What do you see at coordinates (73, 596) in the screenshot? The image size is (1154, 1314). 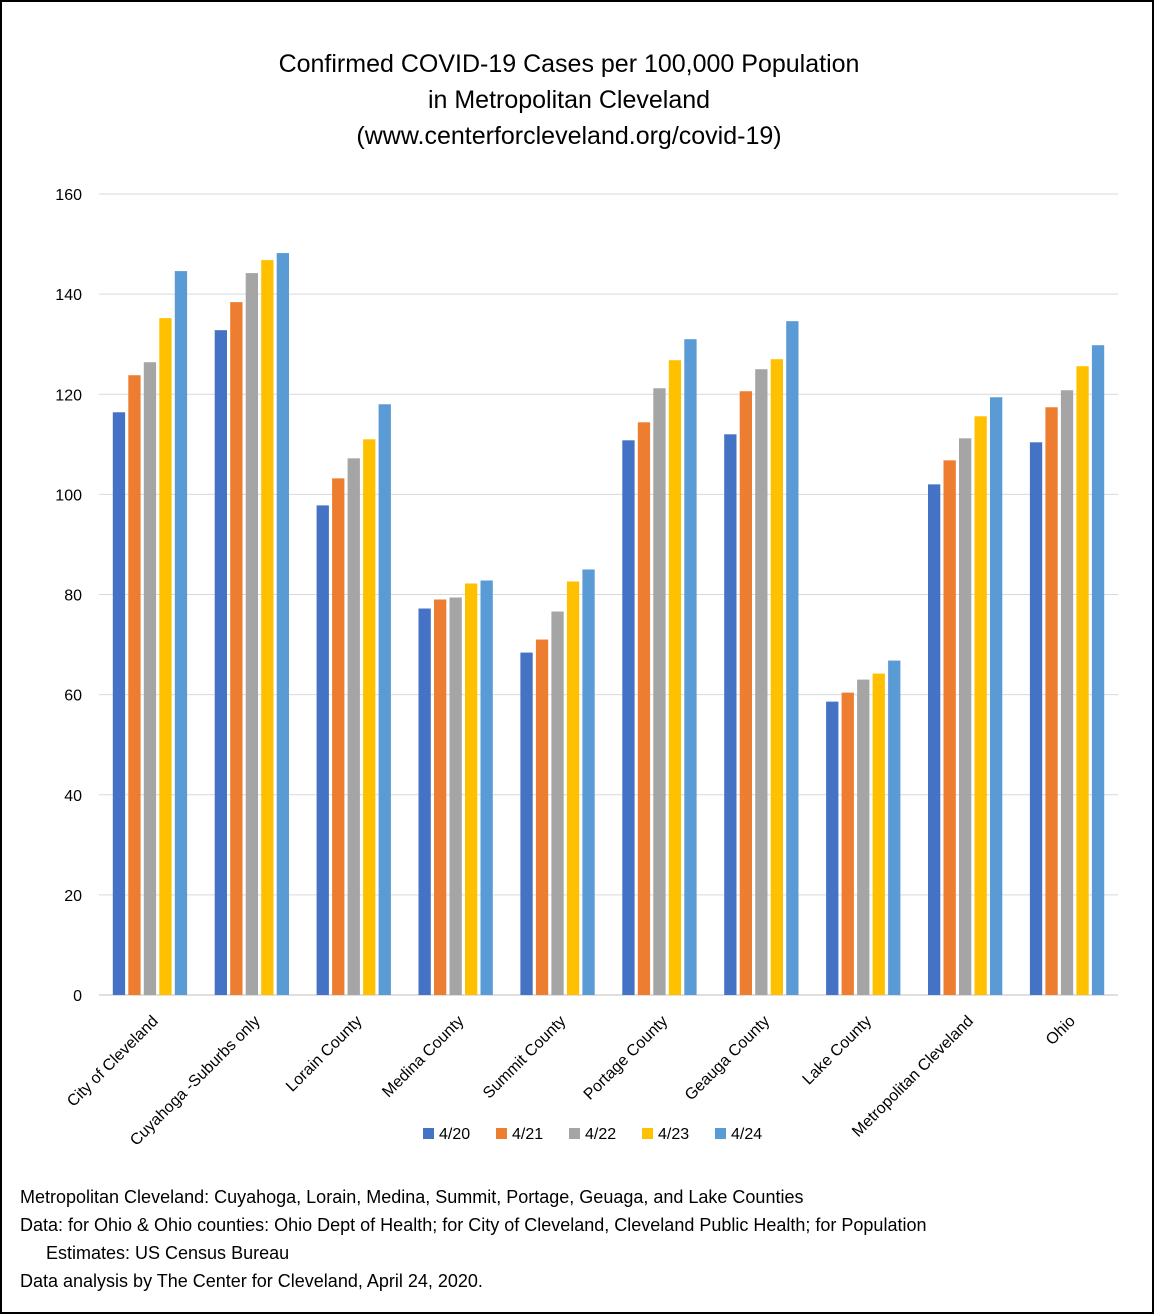 I see `y-tick-label: 80` at bounding box center [73, 596].